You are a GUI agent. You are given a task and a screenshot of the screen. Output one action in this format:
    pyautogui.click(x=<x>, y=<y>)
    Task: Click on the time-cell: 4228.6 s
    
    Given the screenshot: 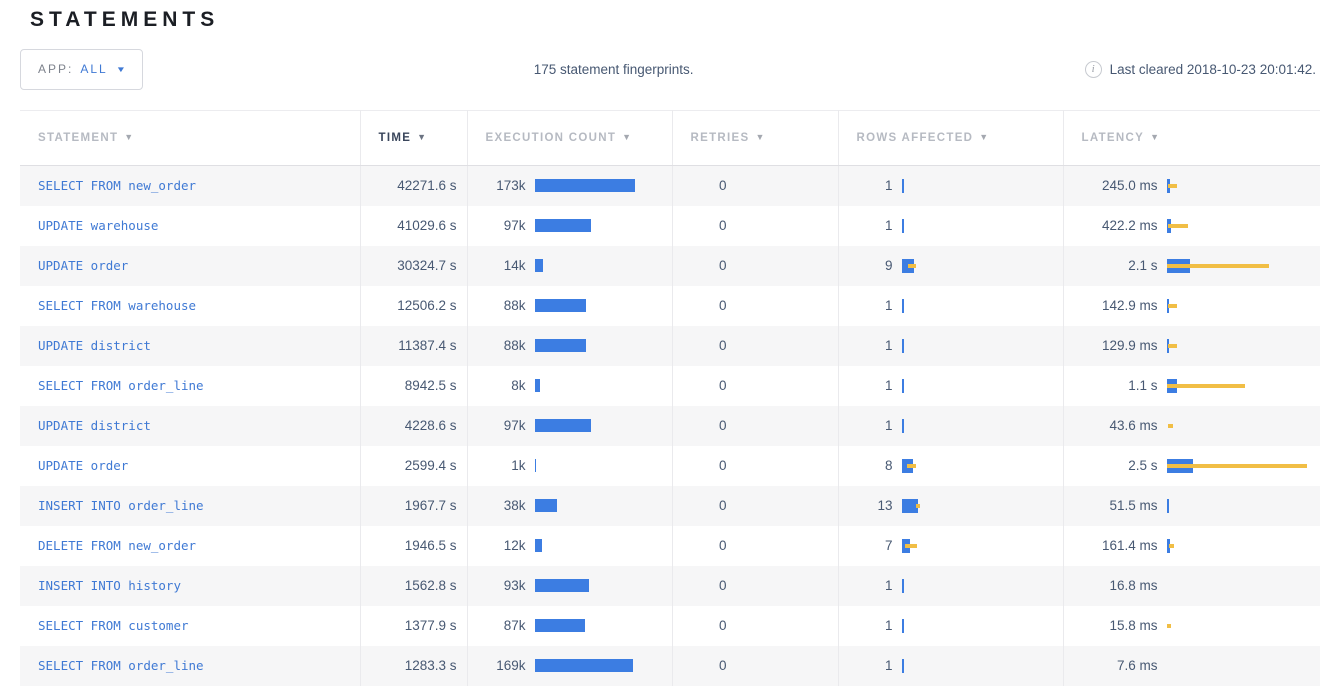 What is the action you would take?
    pyautogui.click(x=414, y=425)
    